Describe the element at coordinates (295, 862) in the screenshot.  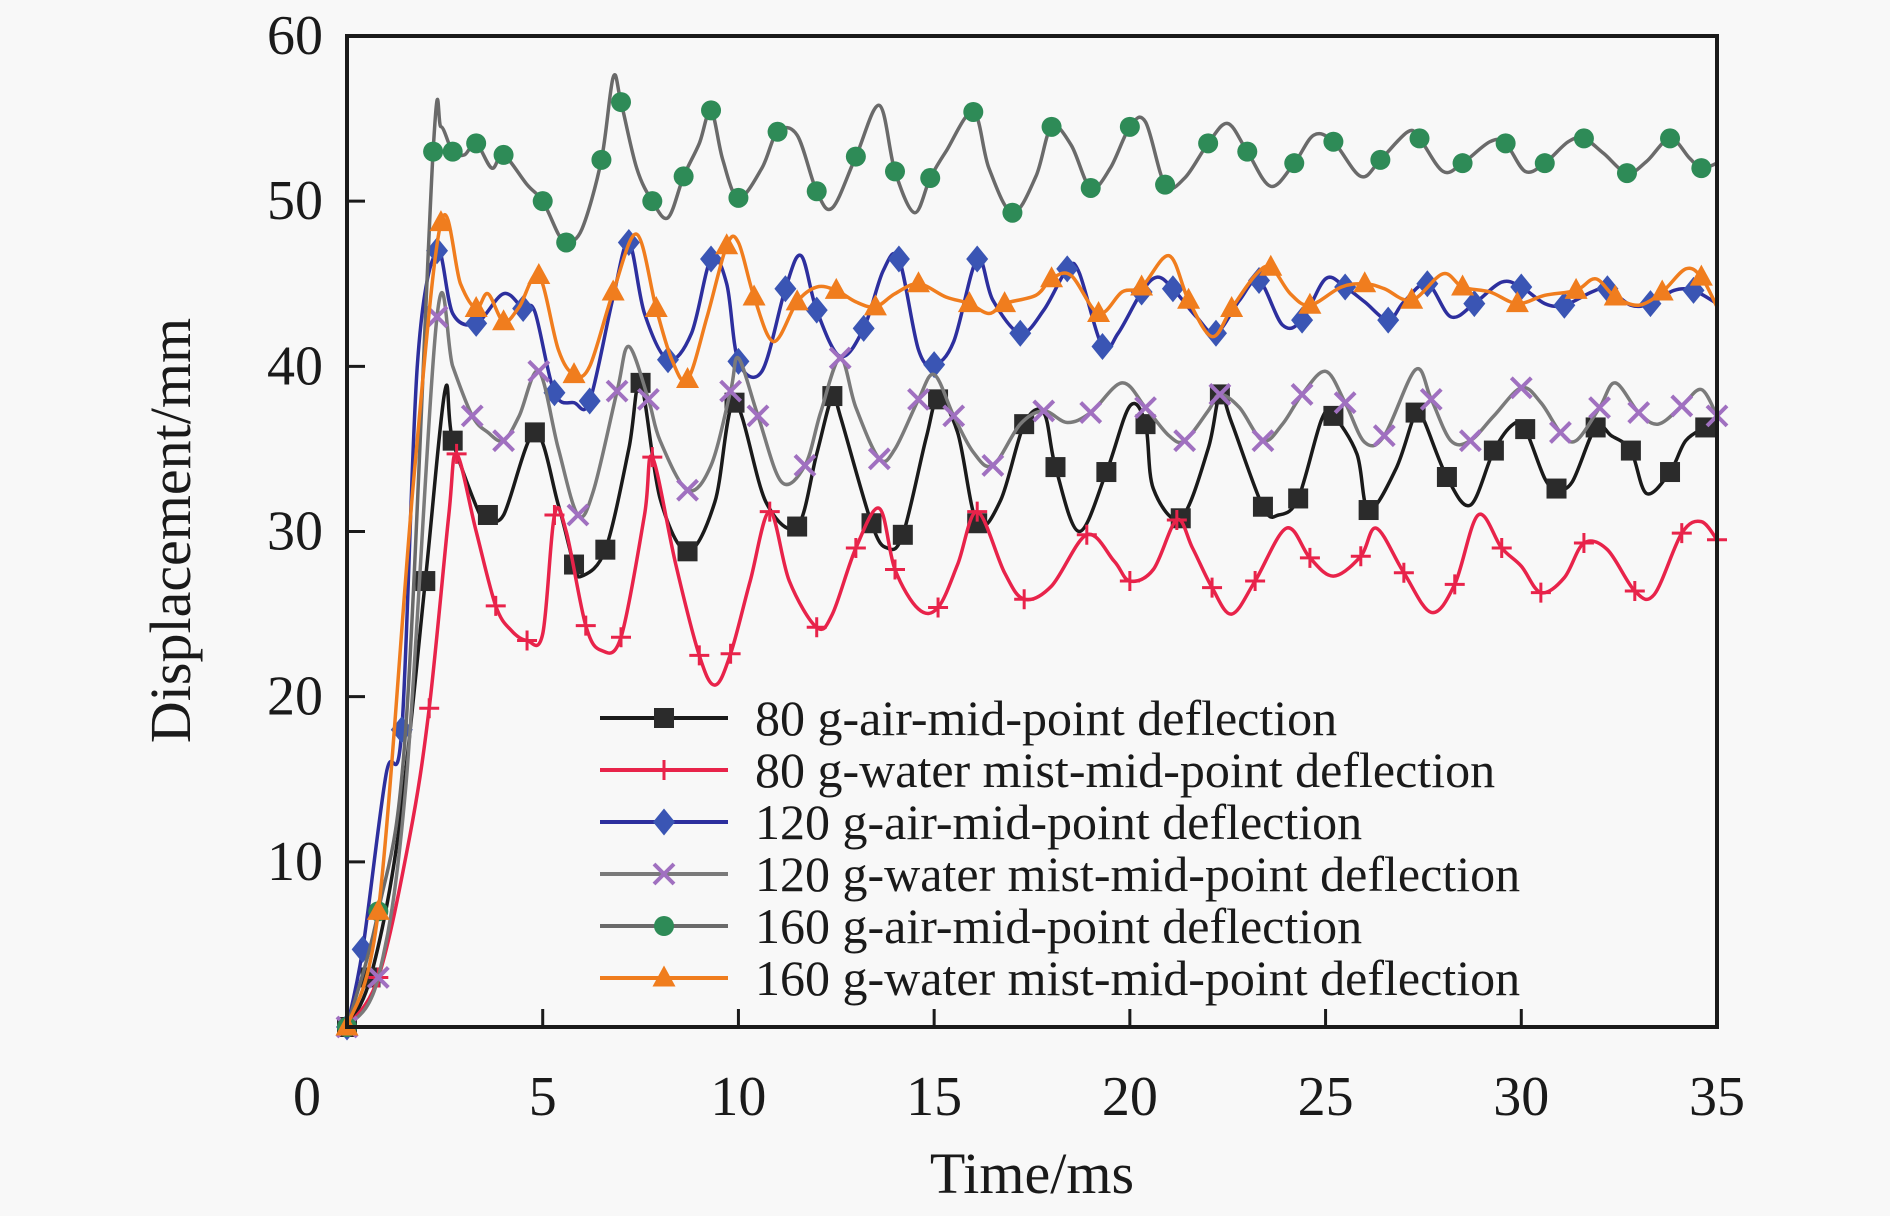
I see `y-tick-label: 10` at that location.